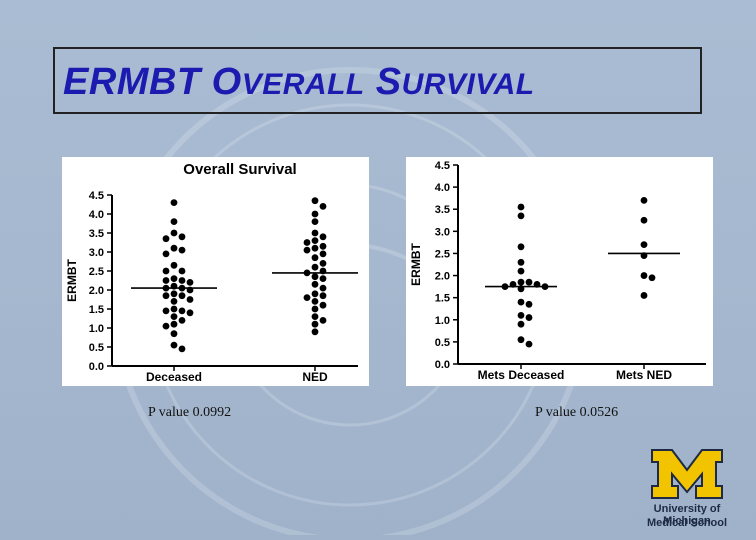  Describe the element at coordinates (687, 515) in the screenshot. I see `logo-line1: University of Michigan` at that location.